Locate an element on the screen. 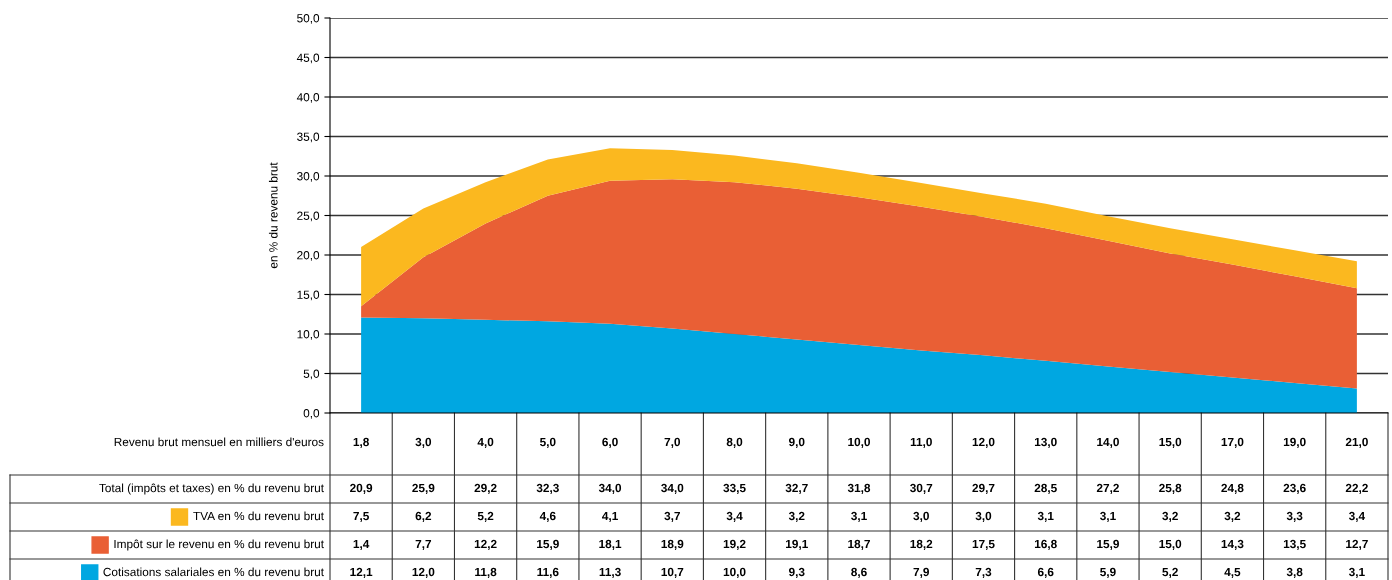 This screenshot has width=1392, height=580. x-tick-label: 11,0 is located at coordinates (921, 442).